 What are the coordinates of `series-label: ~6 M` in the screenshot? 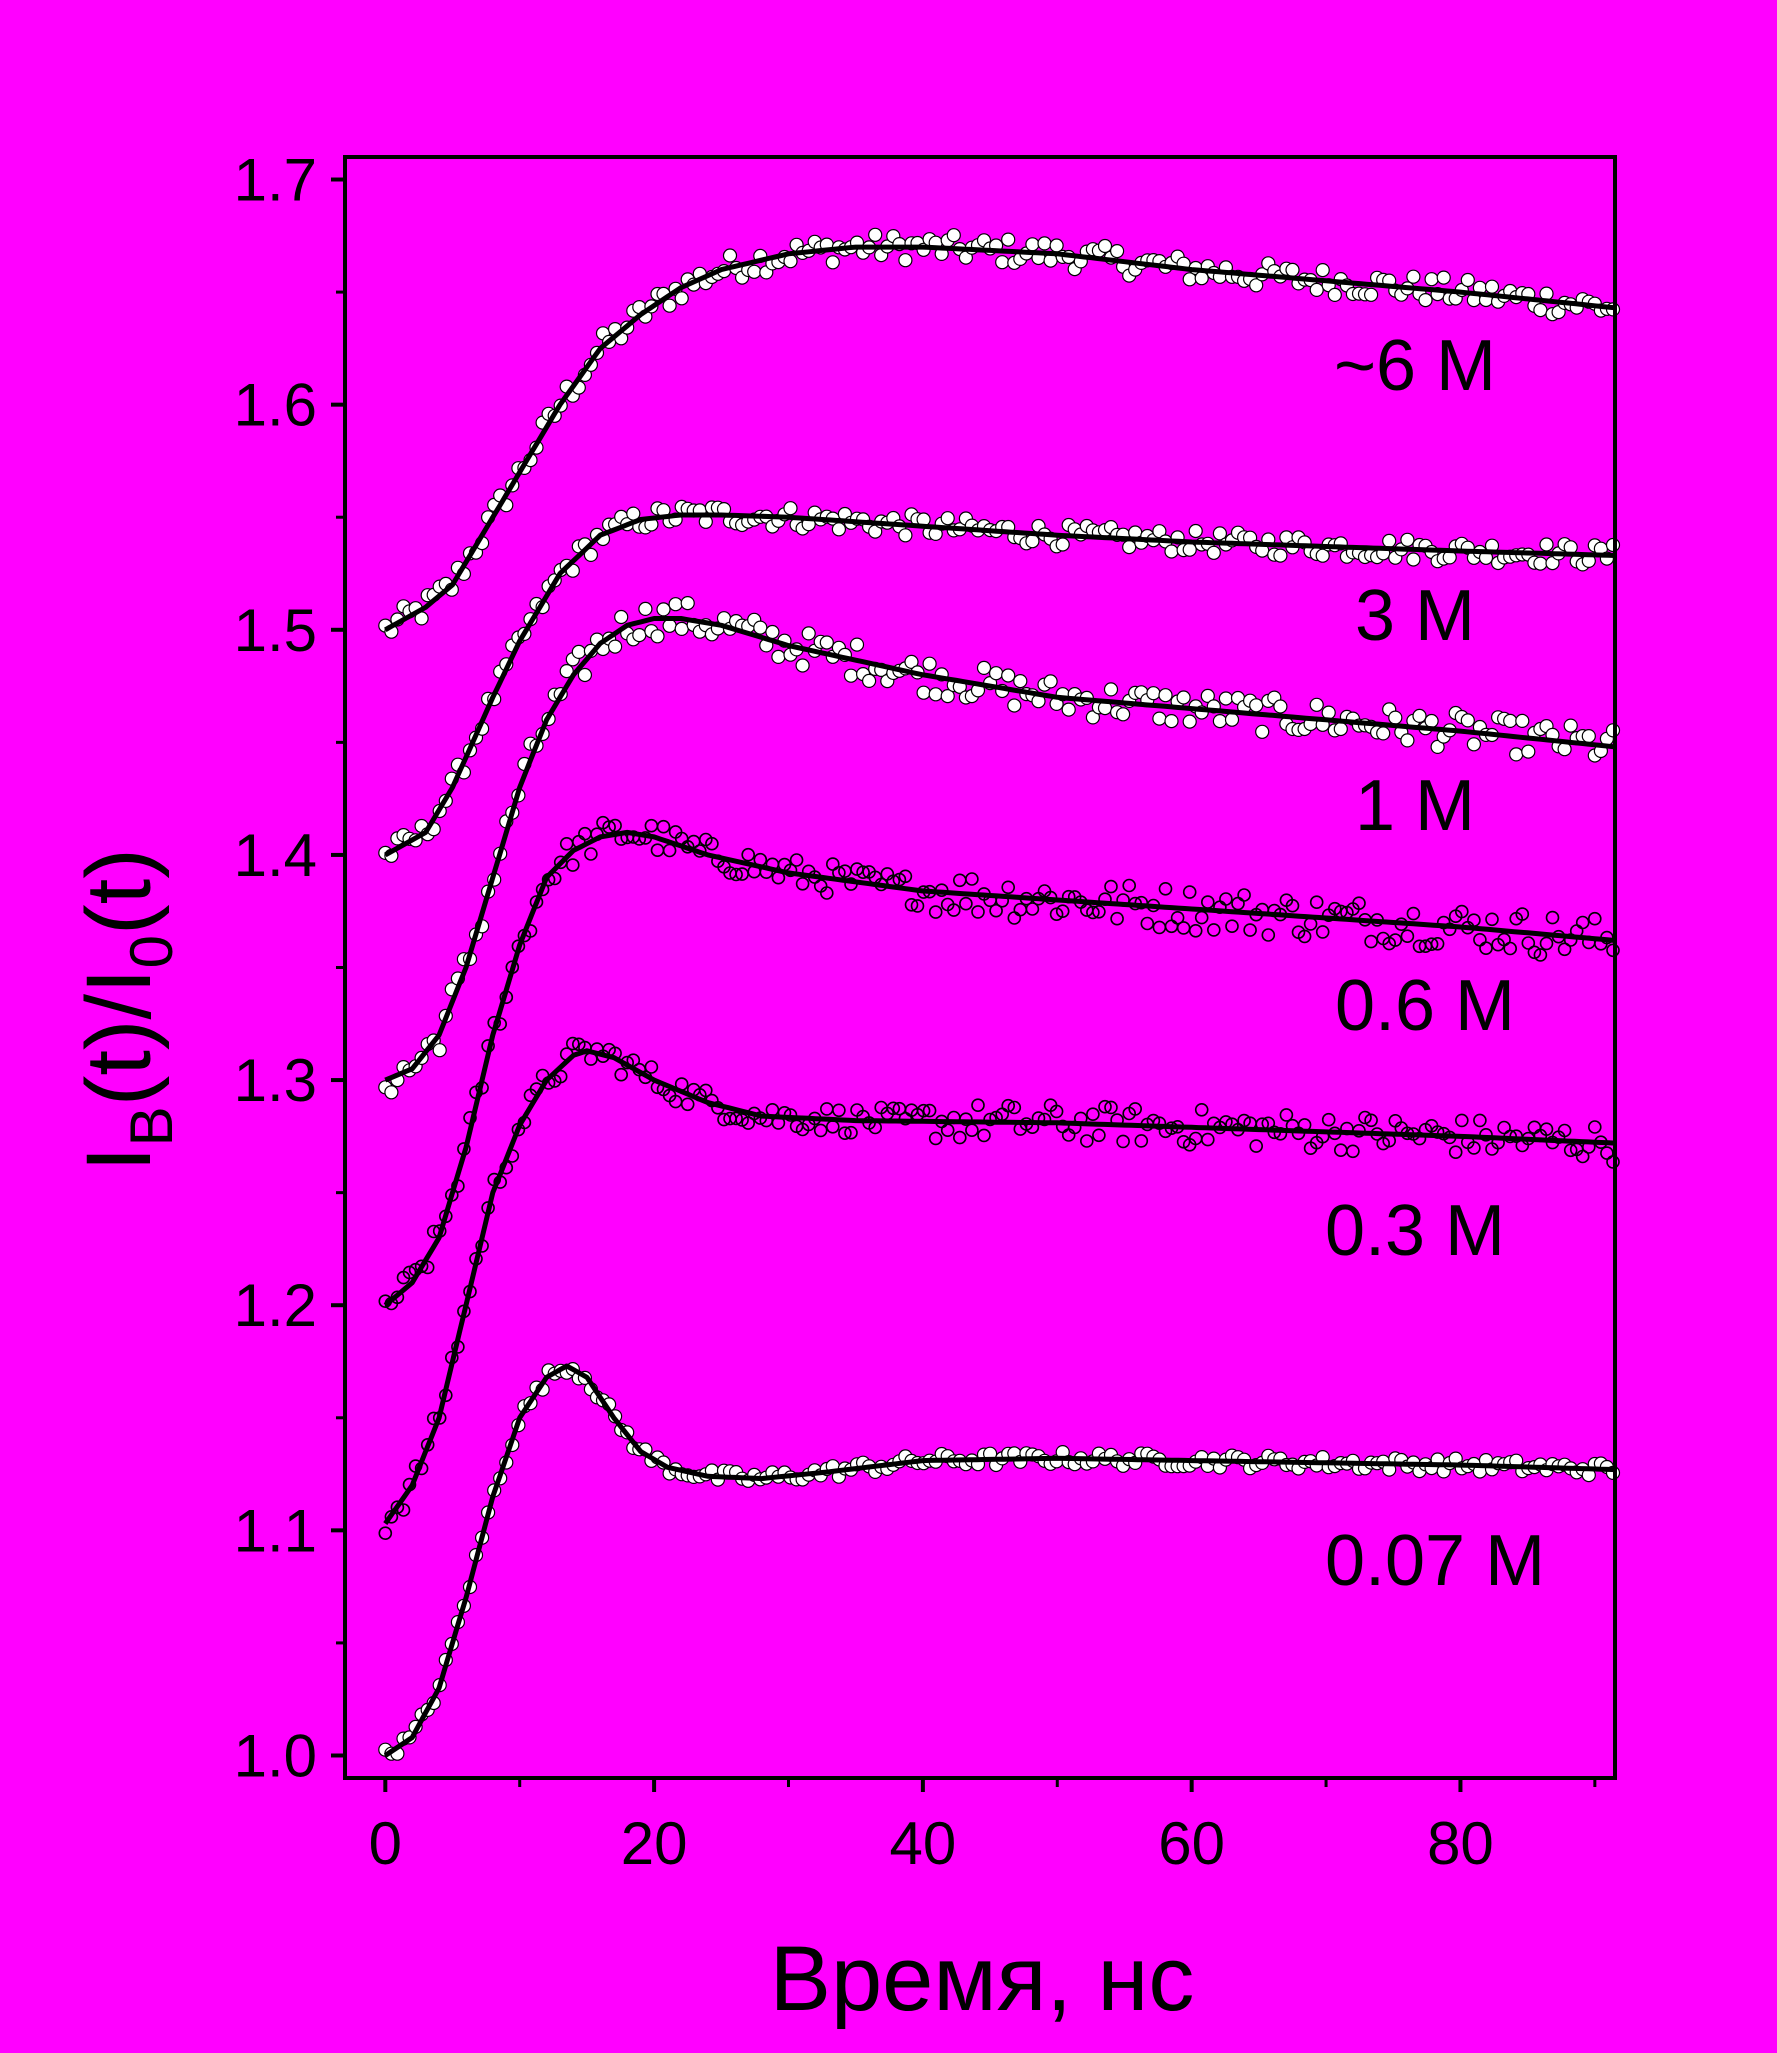 It's located at (1415, 366).